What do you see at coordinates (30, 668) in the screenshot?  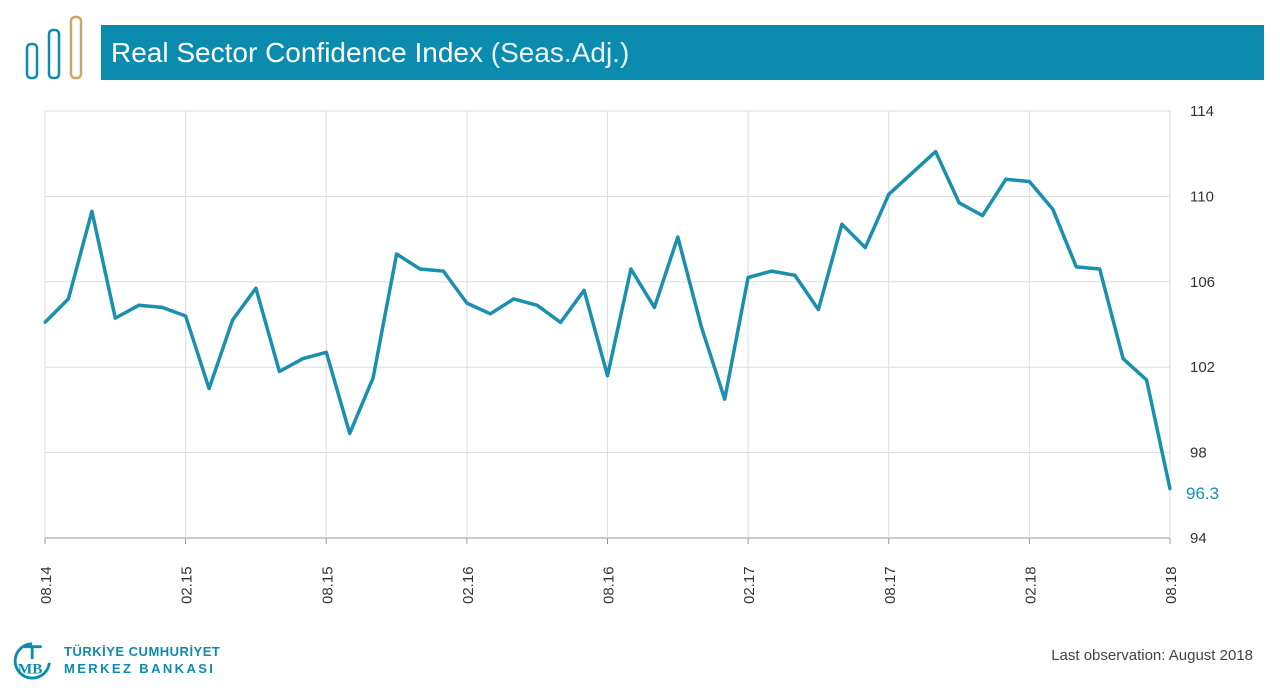 I see `svg-text: MB` at bounding box center [30, 668].